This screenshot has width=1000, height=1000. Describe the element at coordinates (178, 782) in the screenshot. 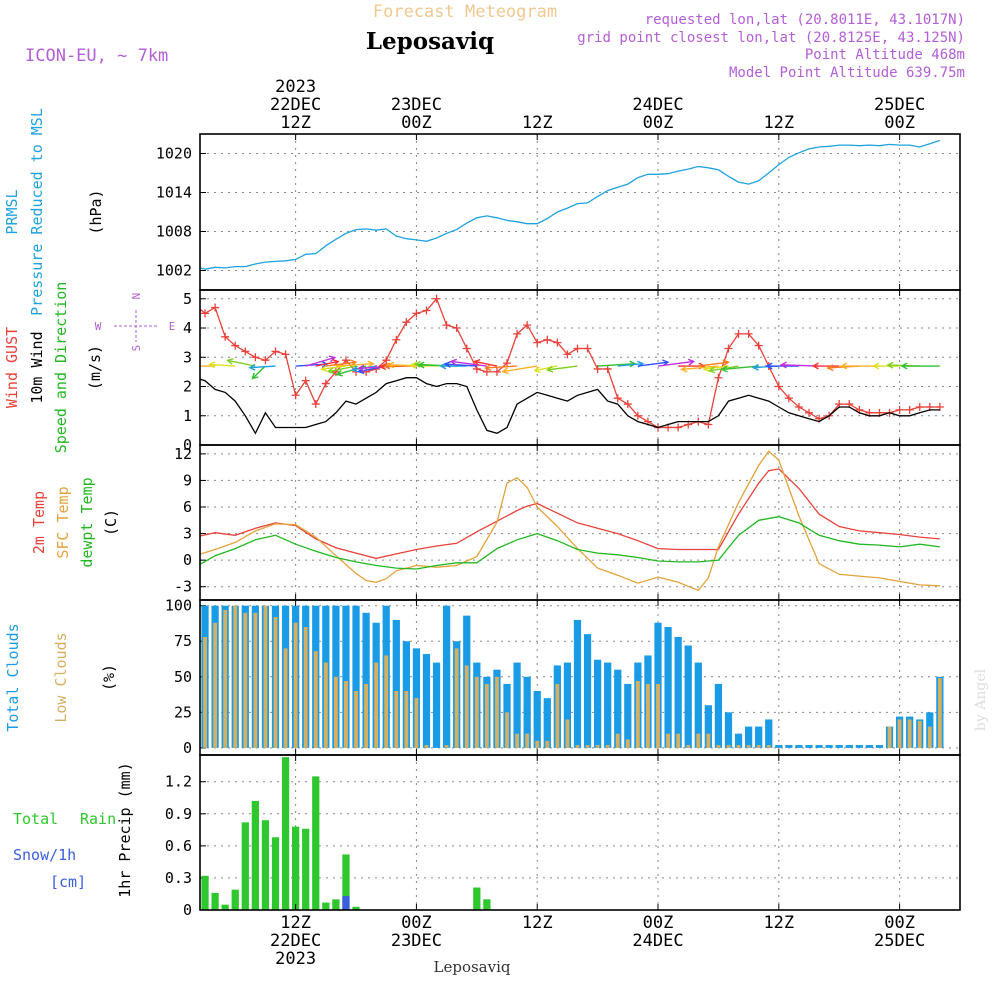

I see `ytick-label: 1.2` at that location.